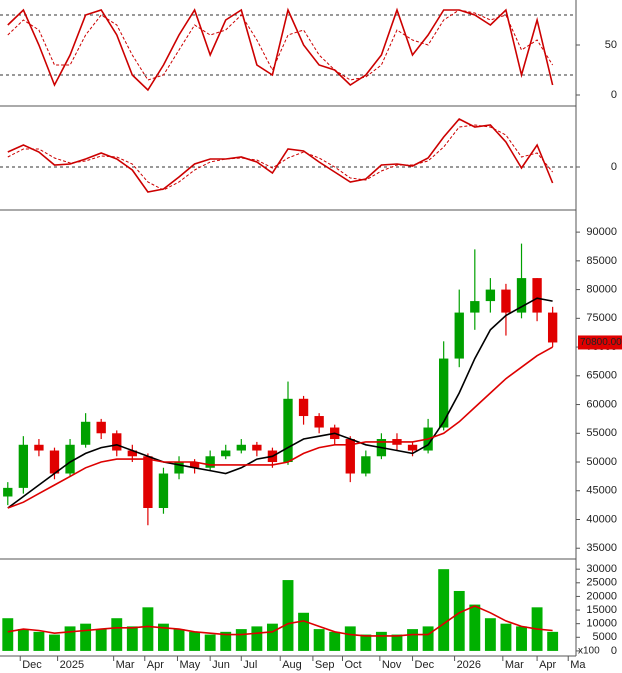  Describe the element at coordinates (605, 637) in the screenshot. I see `y-tick-label: 5000` at that location.